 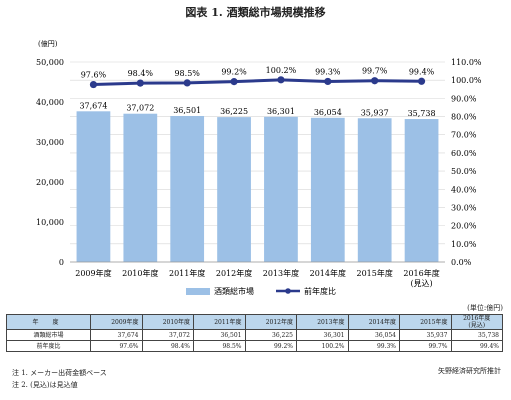 I want to click on legend-swatch-bar, so click(x=198, y=291).